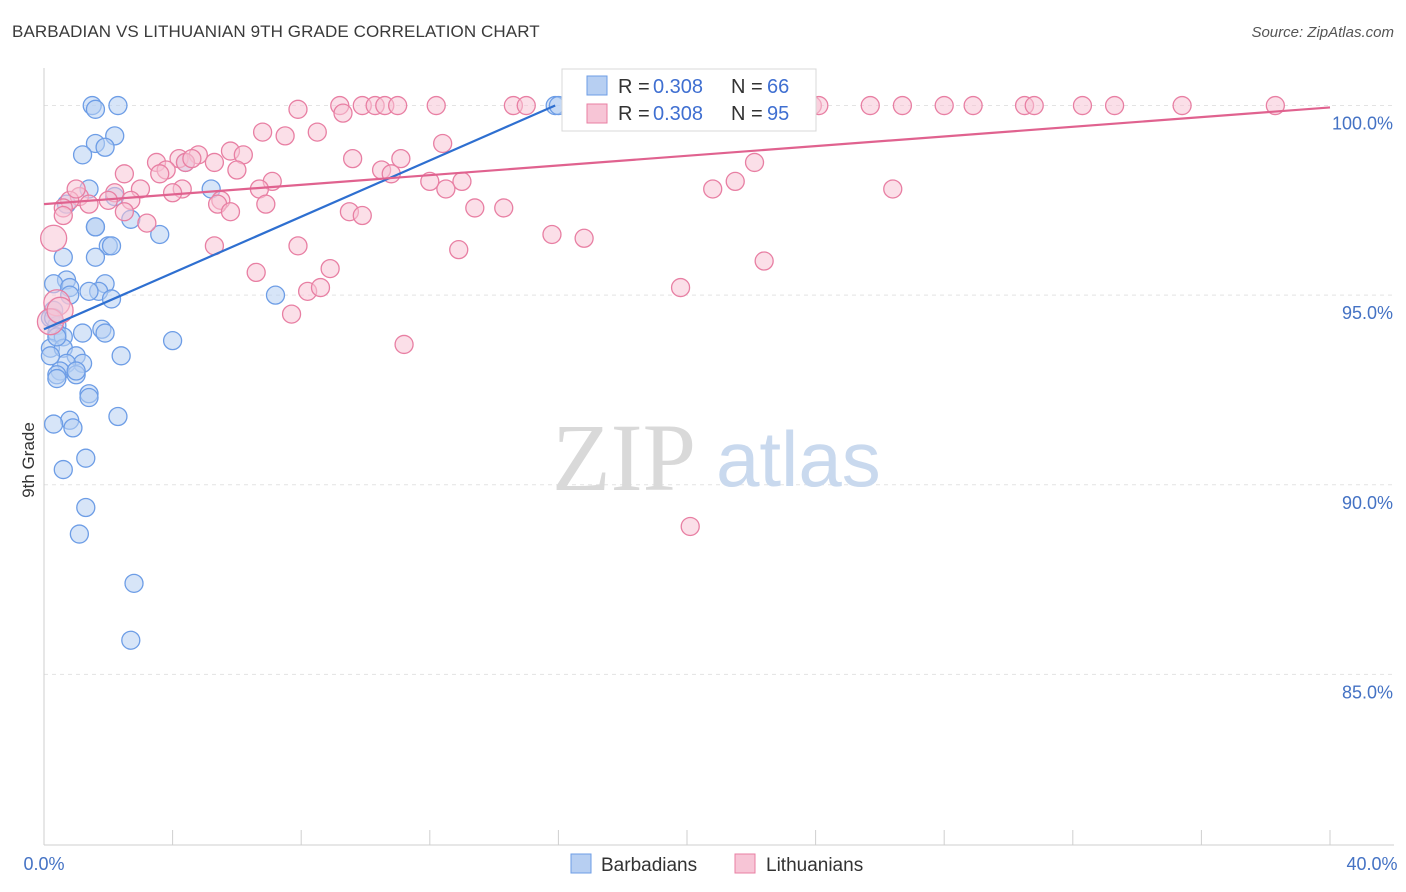 The image size is (1406, 892). Describe the element at coordinates (745, 863) in the screenshot. I see `bottom-legend-swatch-lithuanians` at that location.